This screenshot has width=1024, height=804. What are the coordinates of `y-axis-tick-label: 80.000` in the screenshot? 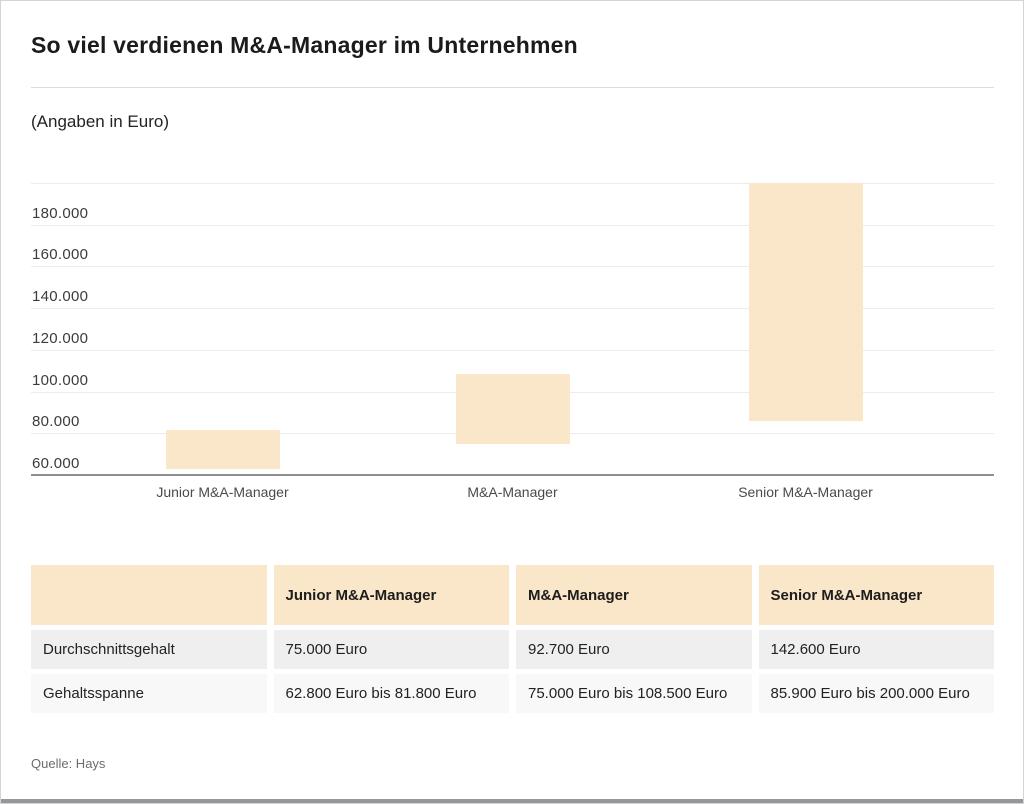 It's located at (56, 422).